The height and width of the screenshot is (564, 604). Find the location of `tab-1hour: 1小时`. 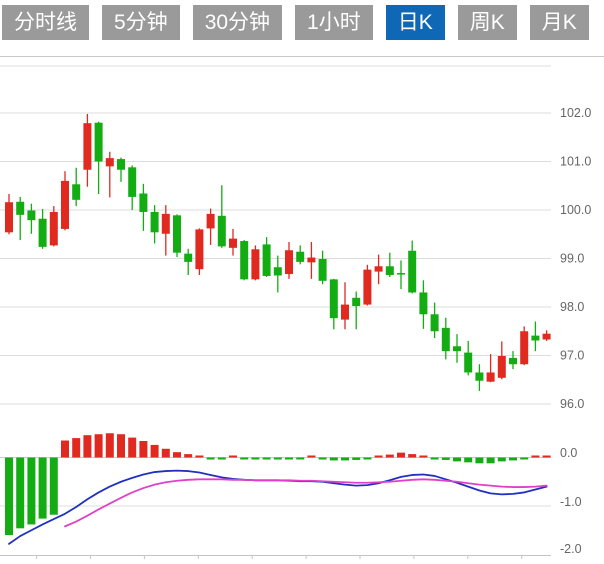

tab-1hour: 1小时 is located at coordinates (334, 22).